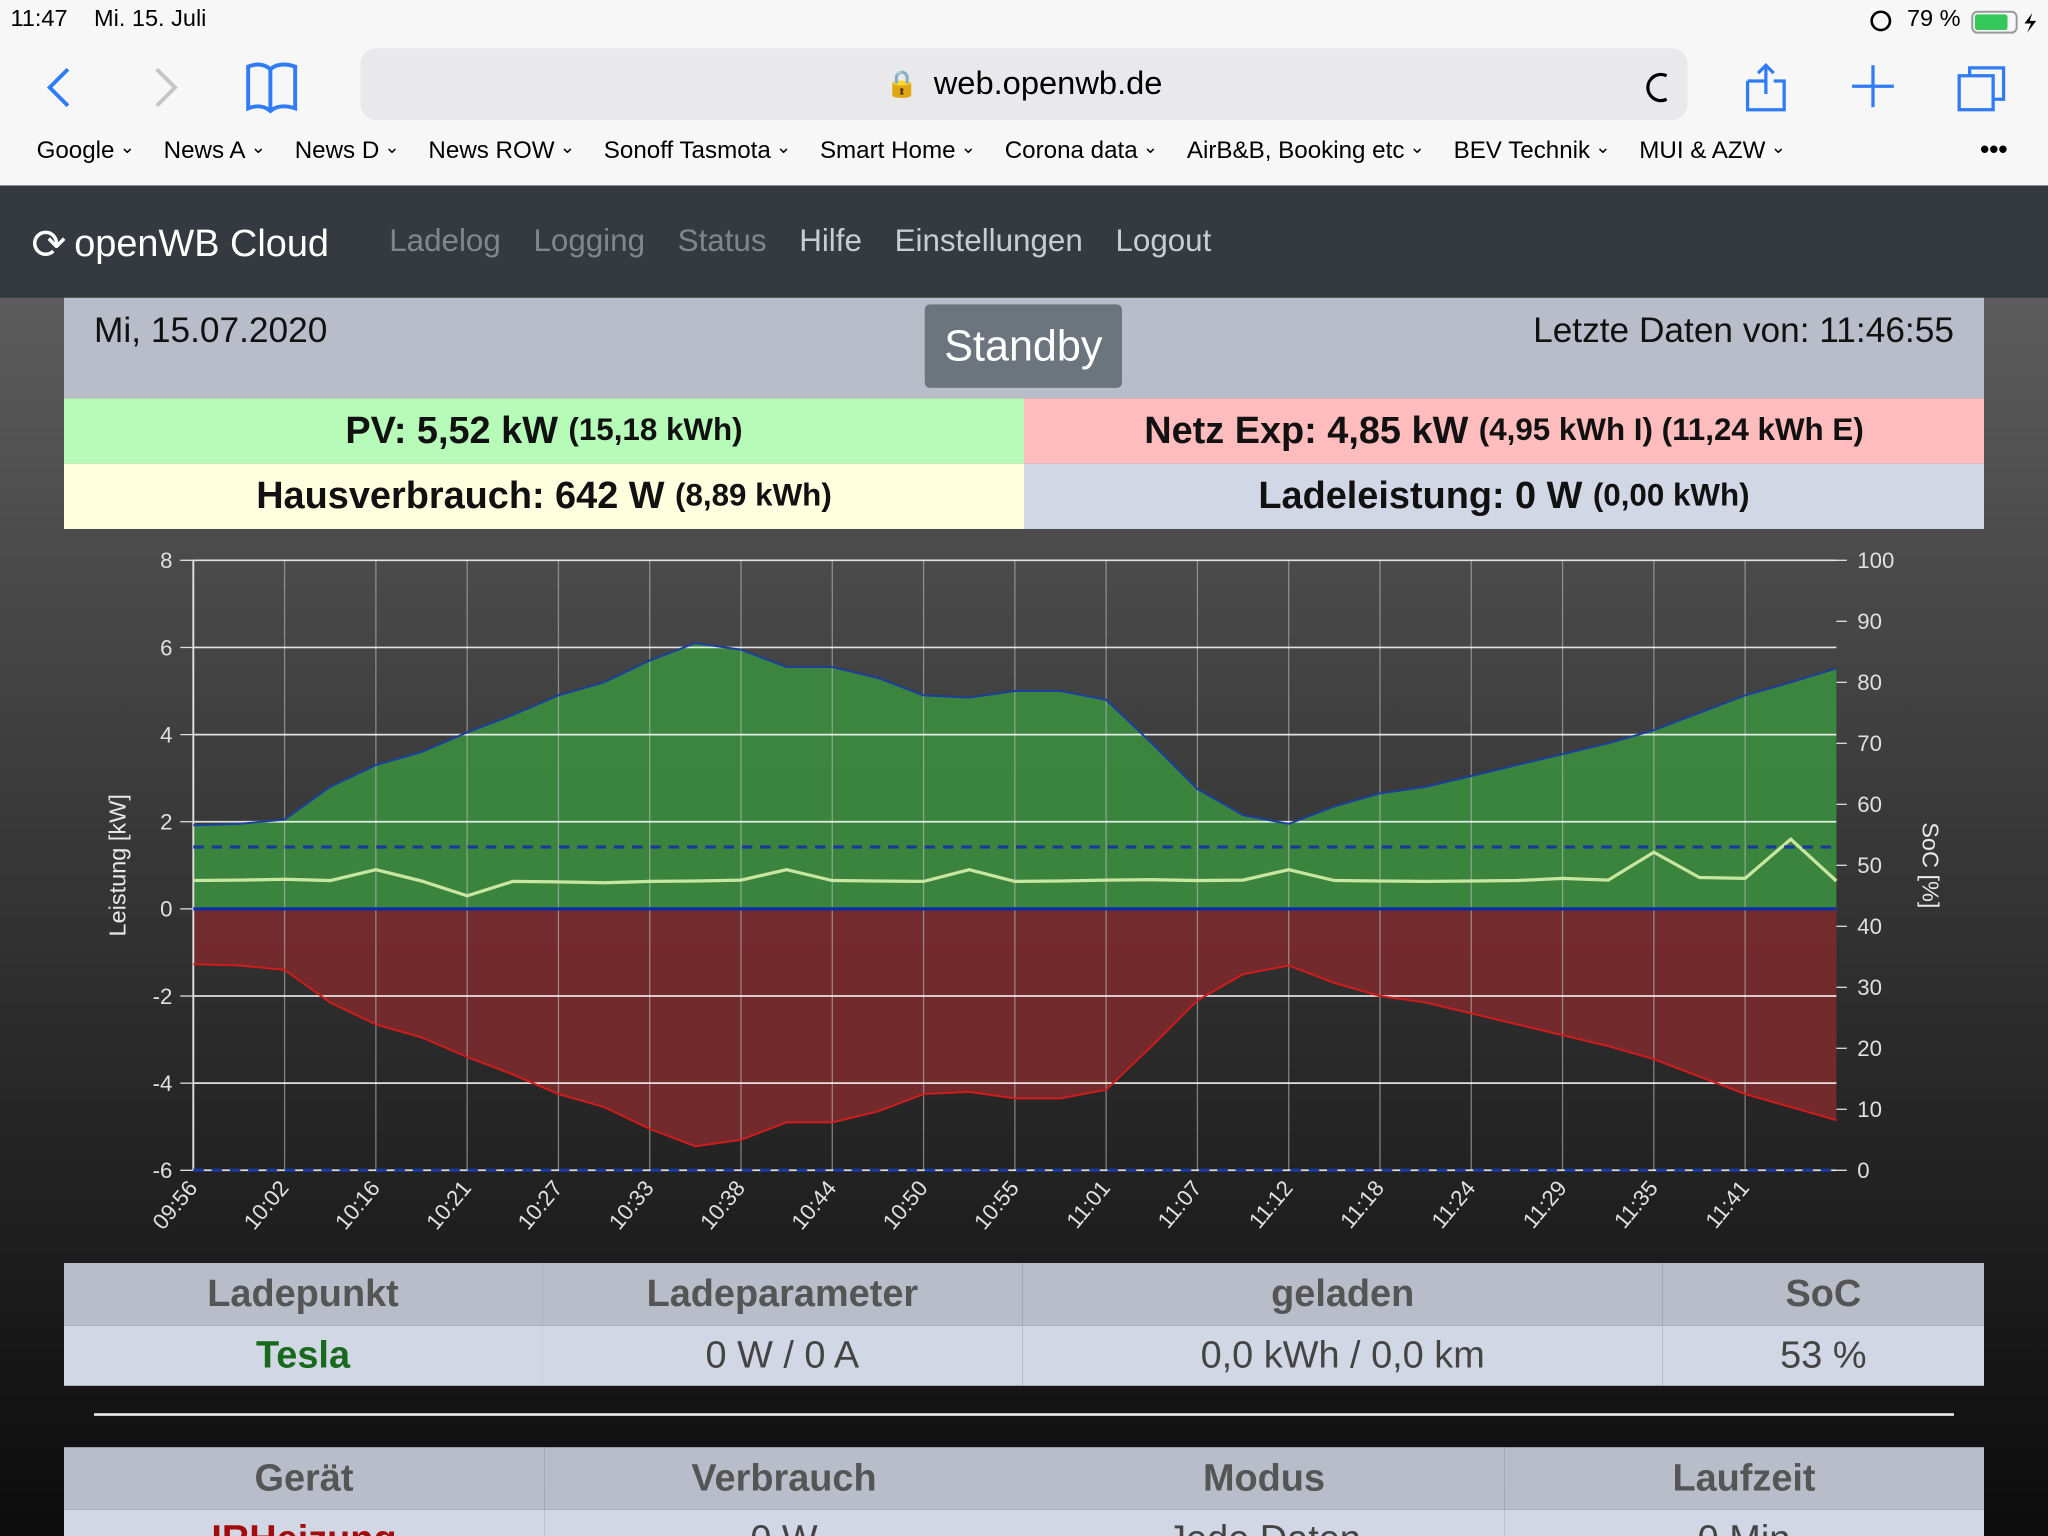  Describe the element at coordinates (195, 88) in the screenshot. I see `nav-buttons` at that location.